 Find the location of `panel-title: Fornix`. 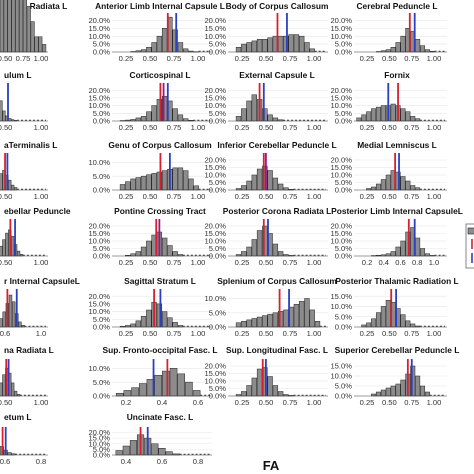

panel-title: Fornix is located at coordinates (397, 75).